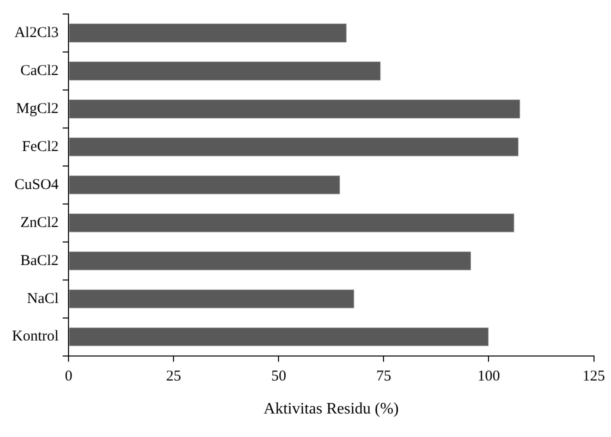 The height and width of the screenshot is (437, 611). I want to click on y-tick-label: Al2Cl3, so click(36, 32).